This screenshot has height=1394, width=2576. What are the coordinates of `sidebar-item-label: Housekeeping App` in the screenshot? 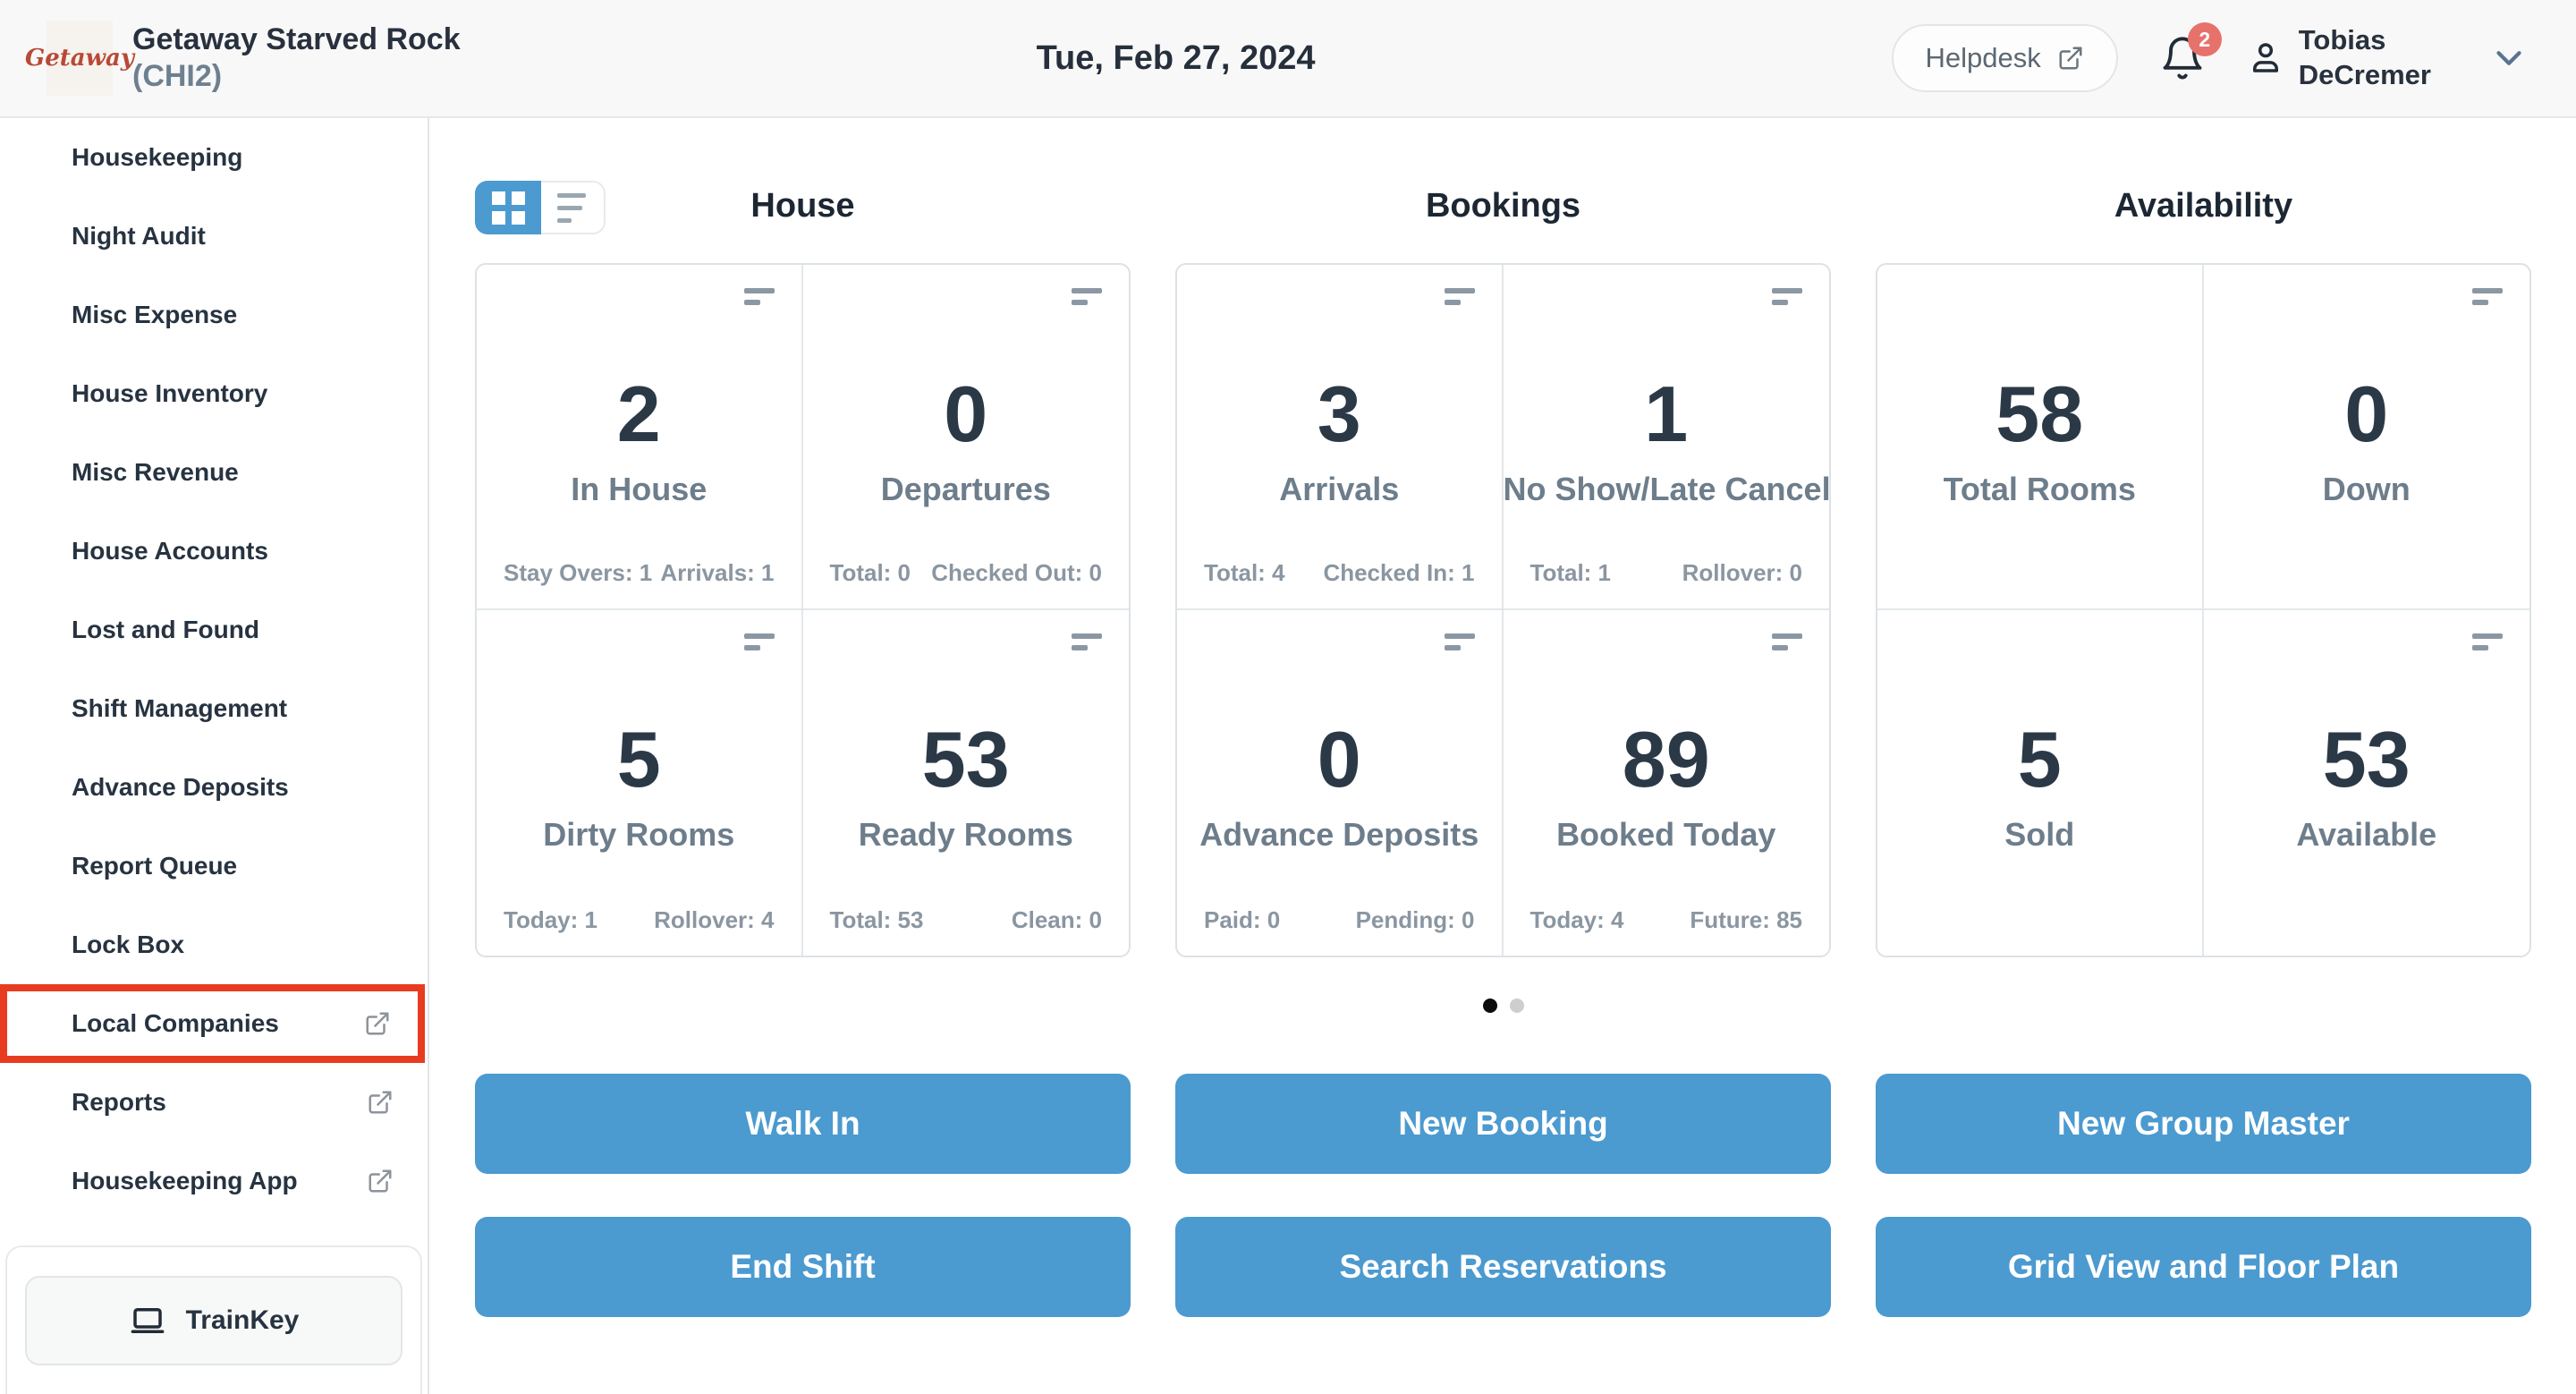 It's located at (185, 1180).